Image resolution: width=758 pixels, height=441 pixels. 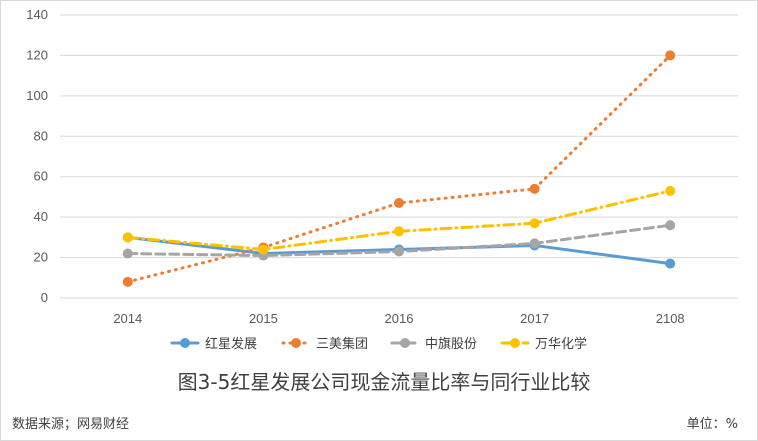 What do you see at coordinates (127, 318) in the screenshot?
I see `x-tick-label: 2014` at bounding box center [127, 318].